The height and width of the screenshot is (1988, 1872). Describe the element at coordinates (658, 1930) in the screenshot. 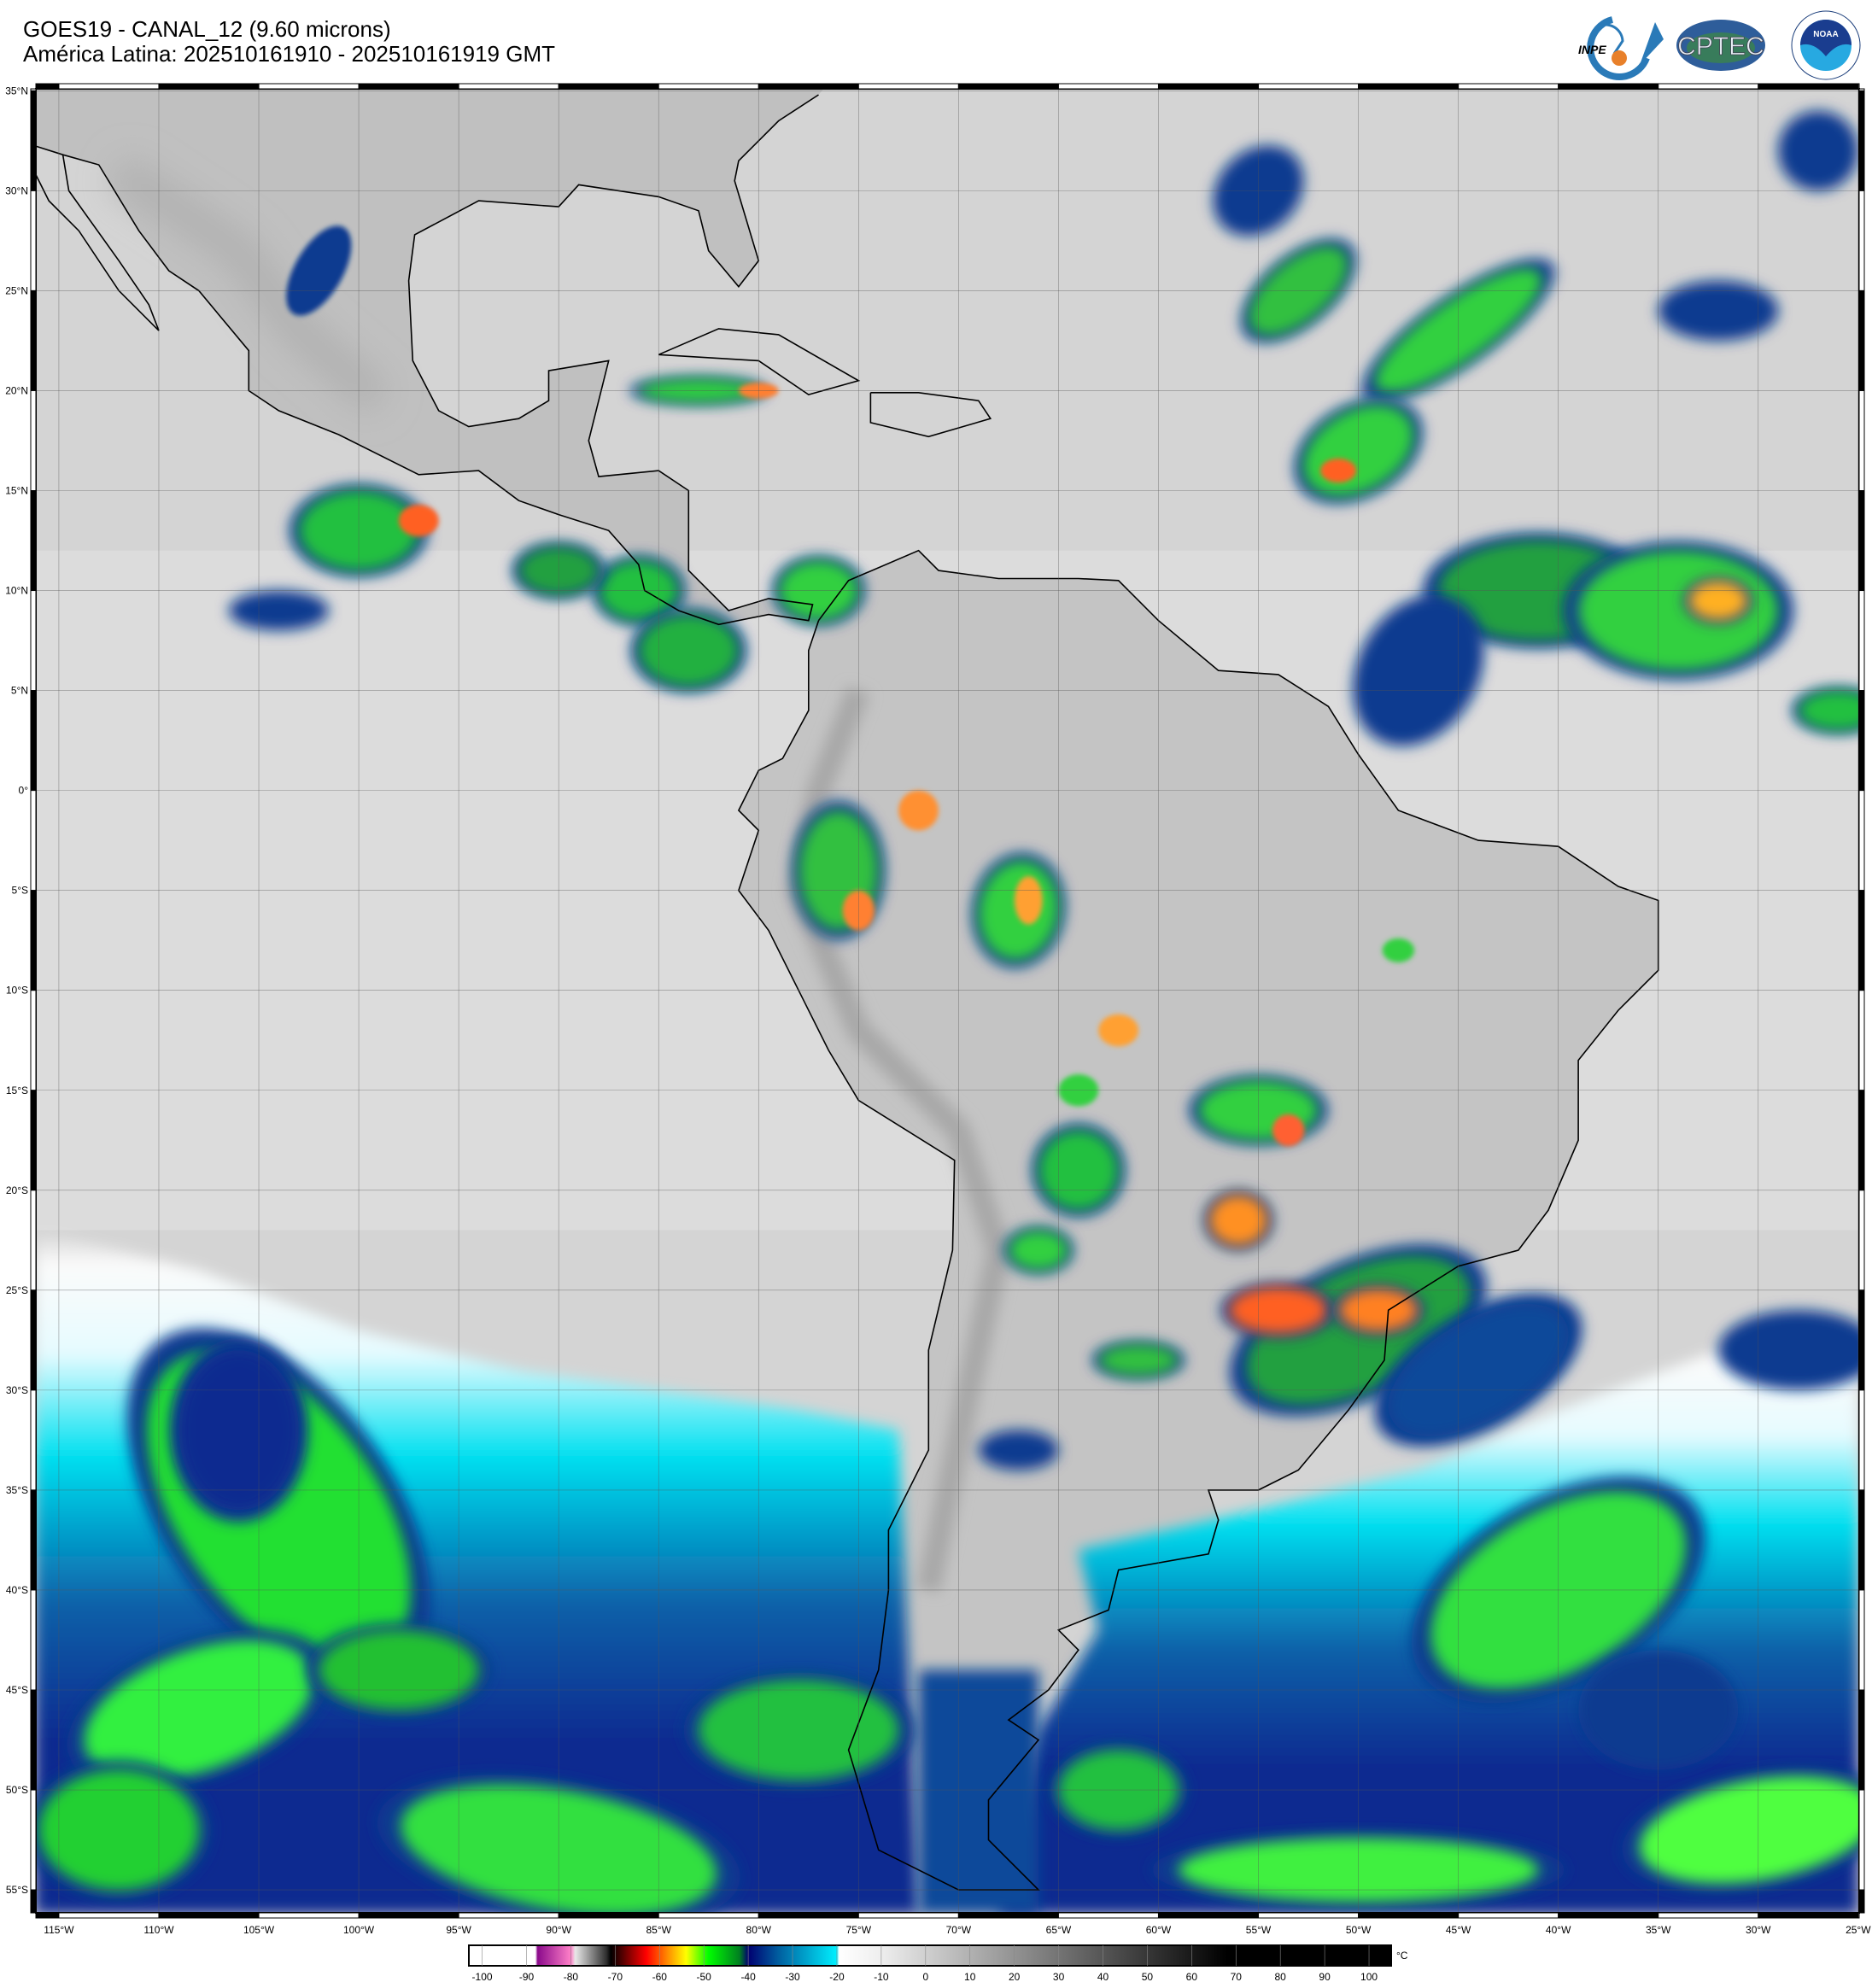

I see `lon-label: 85°W` at that location.